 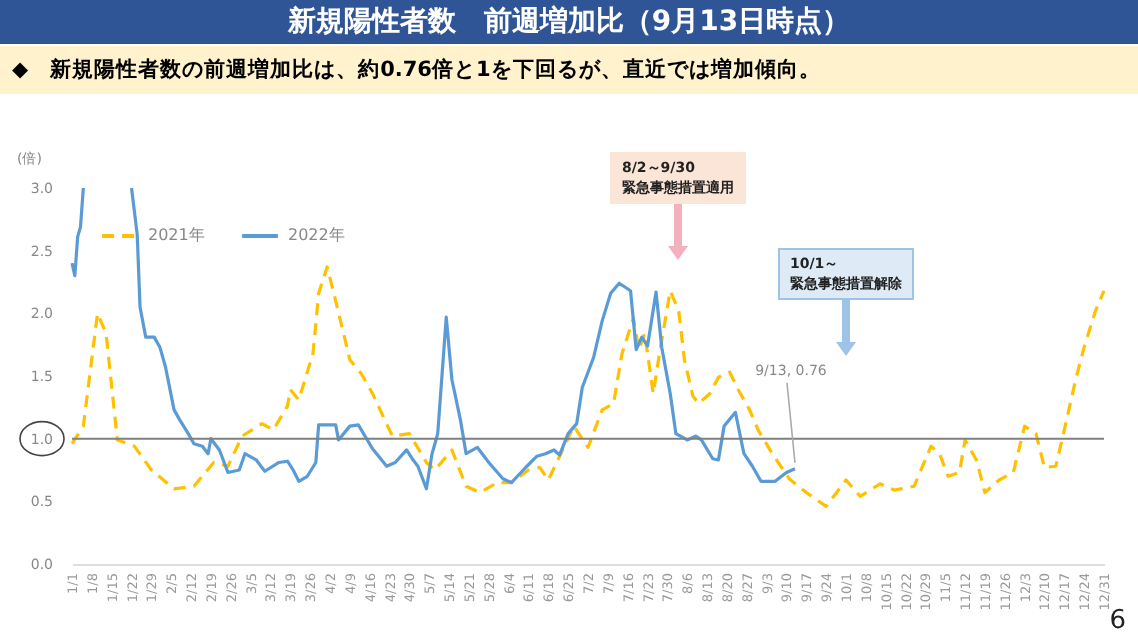 What do you see at coordinates (176, 235) in the screenshot?
I see `legend-label: 2021年` at bounding box center [176, 235].